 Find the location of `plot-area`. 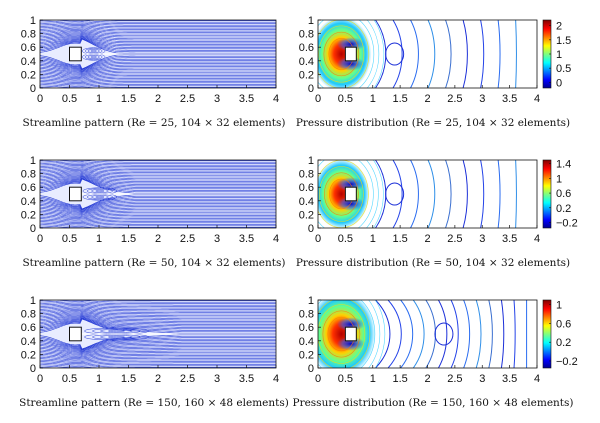

plot-area is located at coordinates (158, 54).